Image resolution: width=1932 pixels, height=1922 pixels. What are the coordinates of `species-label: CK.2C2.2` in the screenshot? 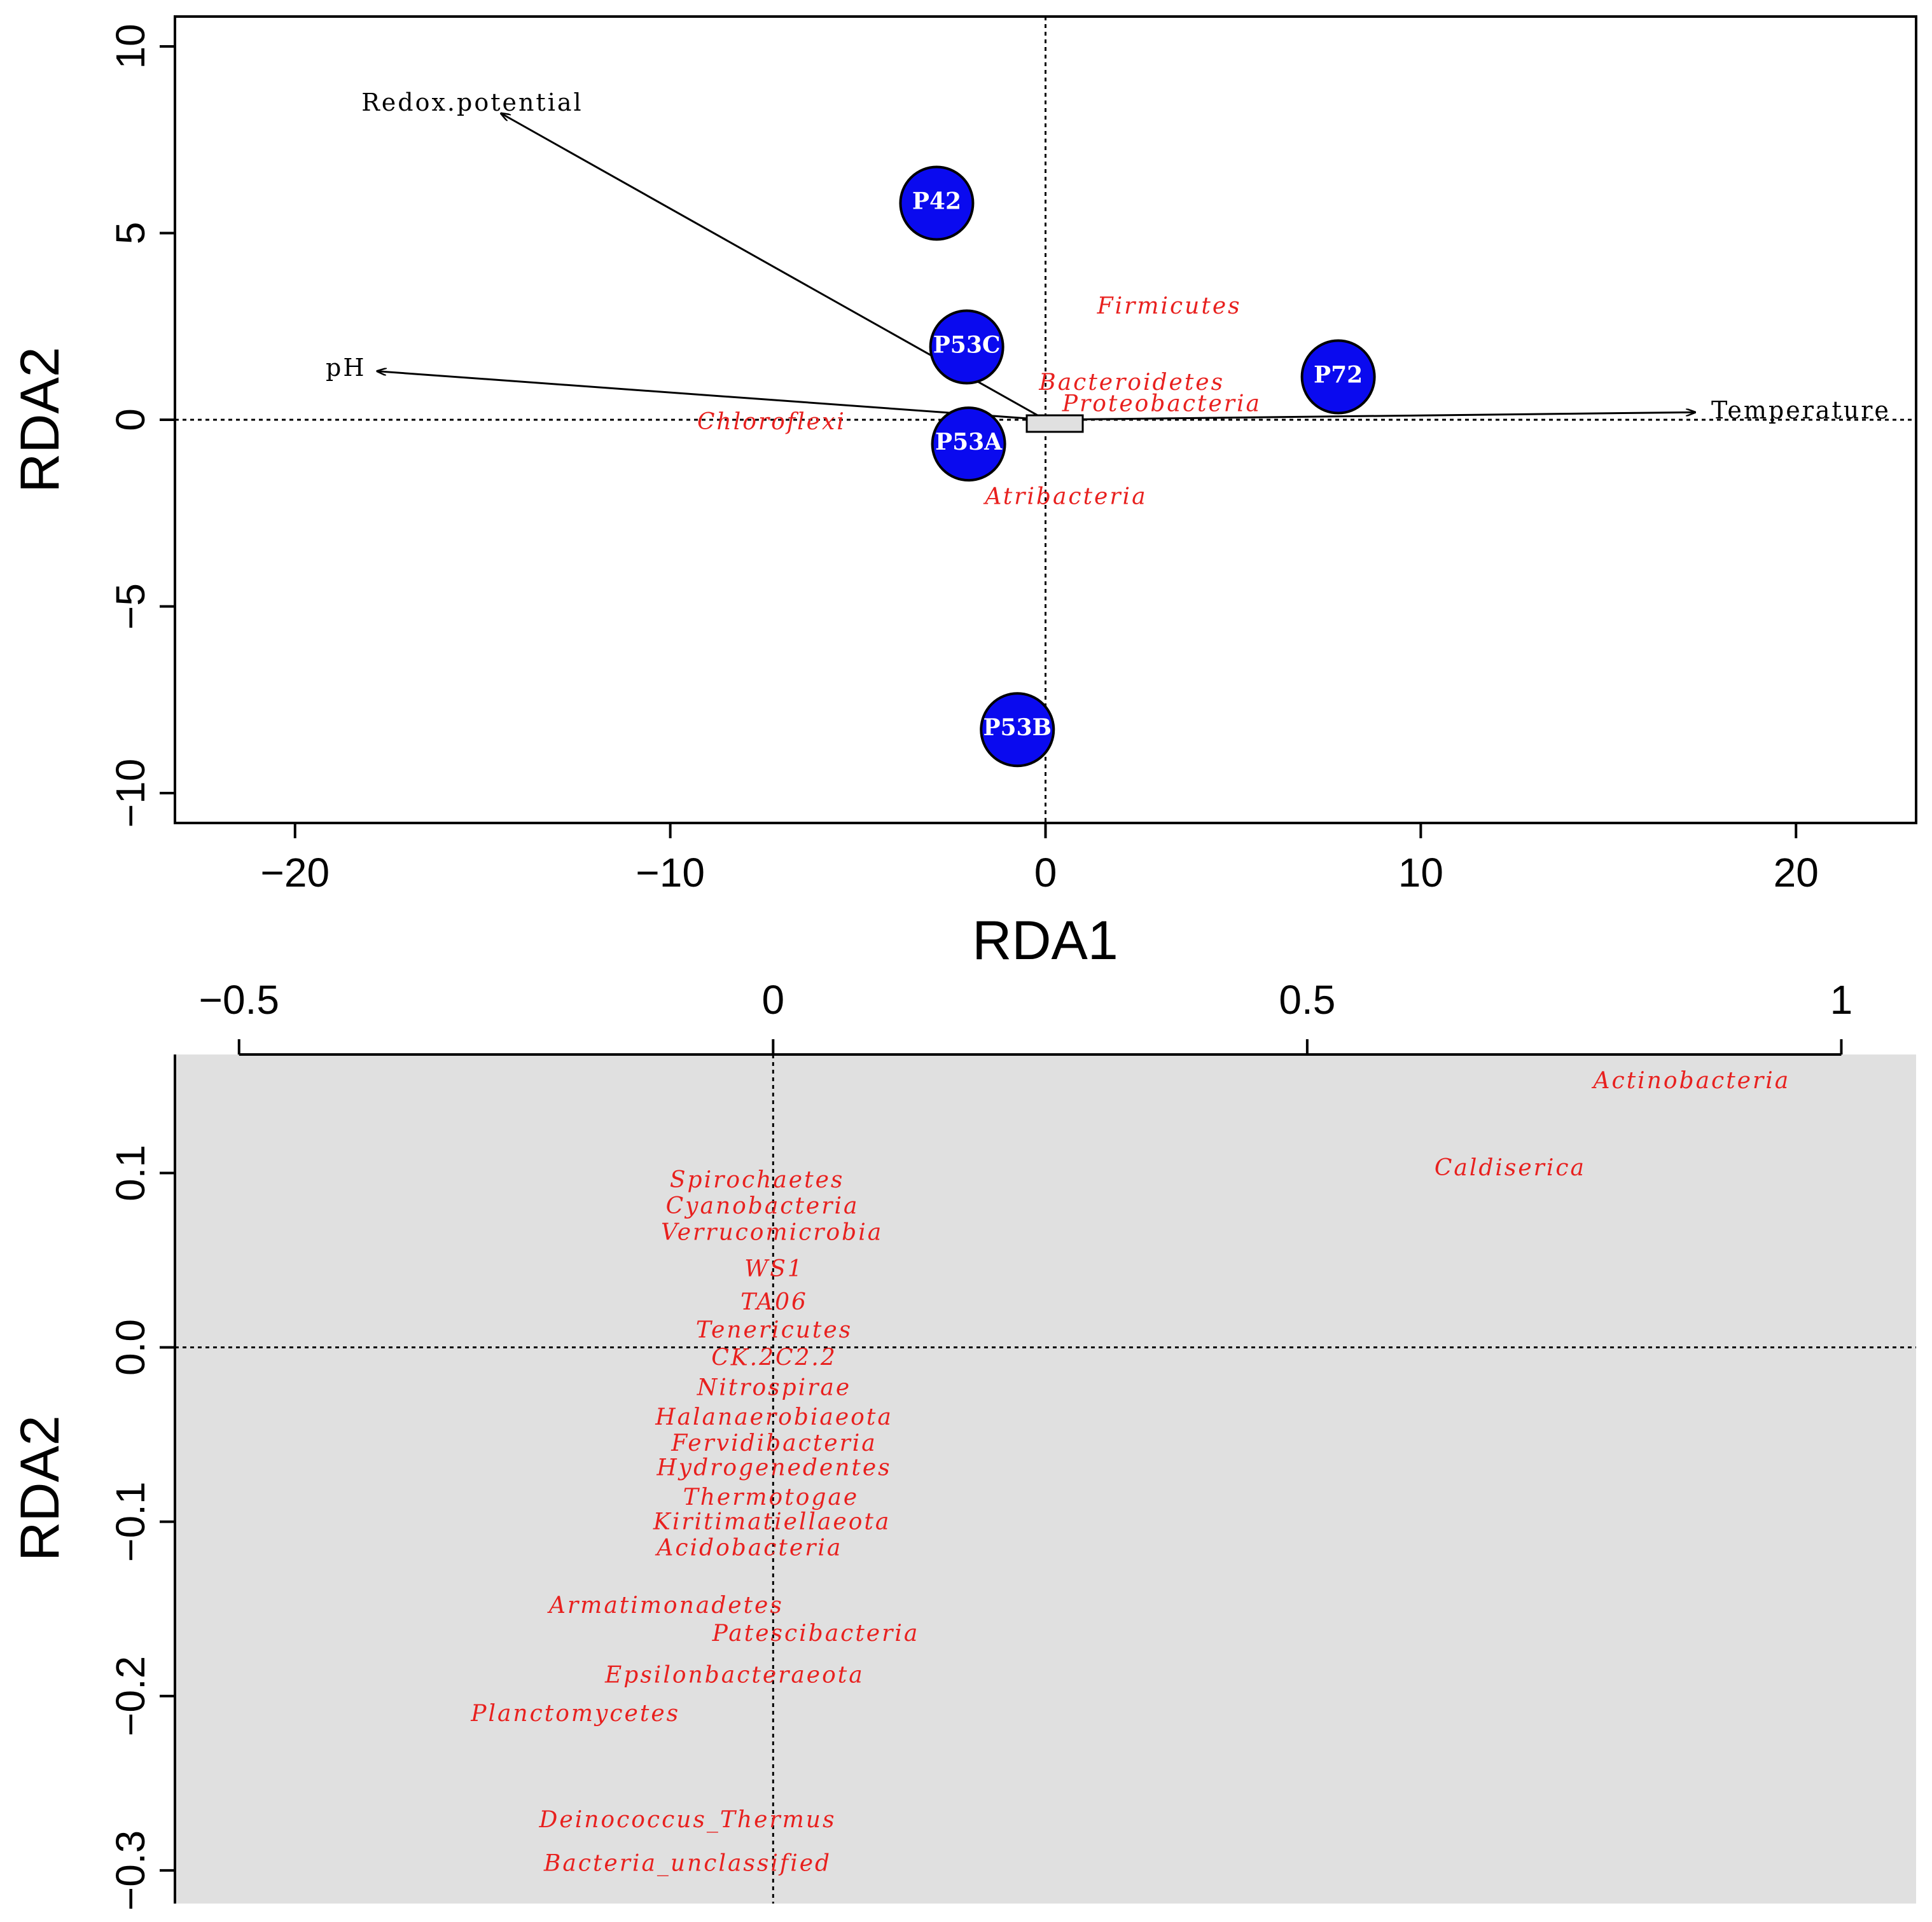 It's located at (774, 1358).